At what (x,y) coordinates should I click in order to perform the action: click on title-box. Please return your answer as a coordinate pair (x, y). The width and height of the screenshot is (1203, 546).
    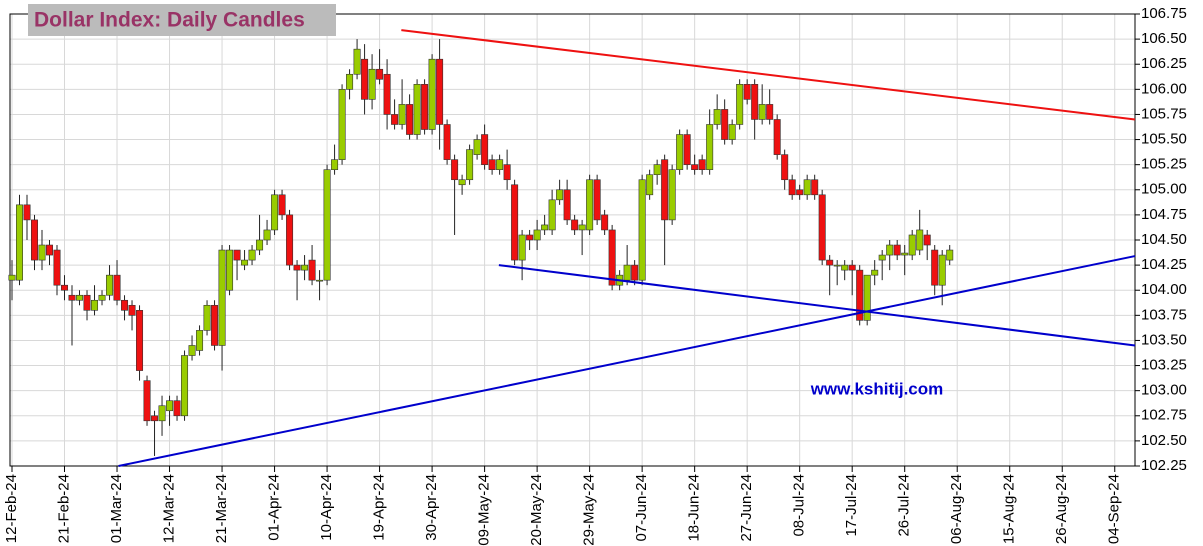
    Looking at the image, I should click on (182, 20).